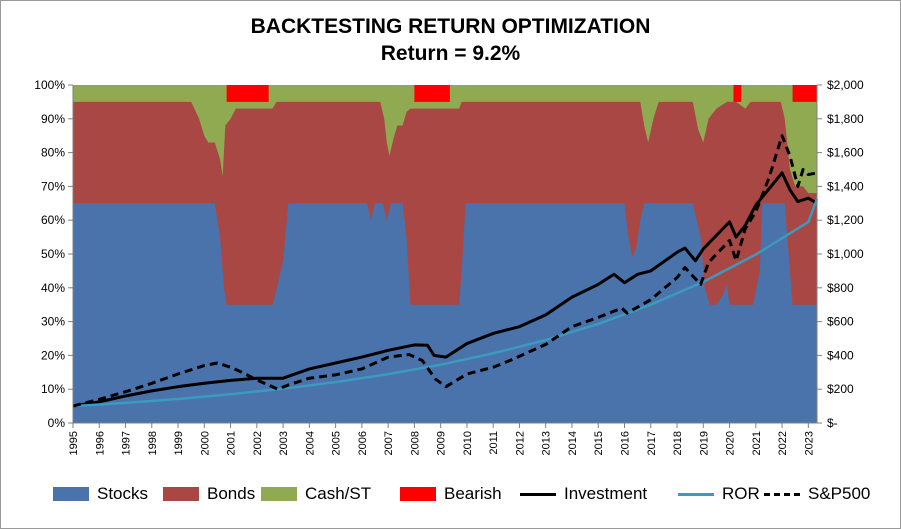 Image resolution: width=901 pixels, height=529 pixels. Describe the element at coordinates (731, 443) in the screenshot. I see `x-tick-label: 2020` at that location.